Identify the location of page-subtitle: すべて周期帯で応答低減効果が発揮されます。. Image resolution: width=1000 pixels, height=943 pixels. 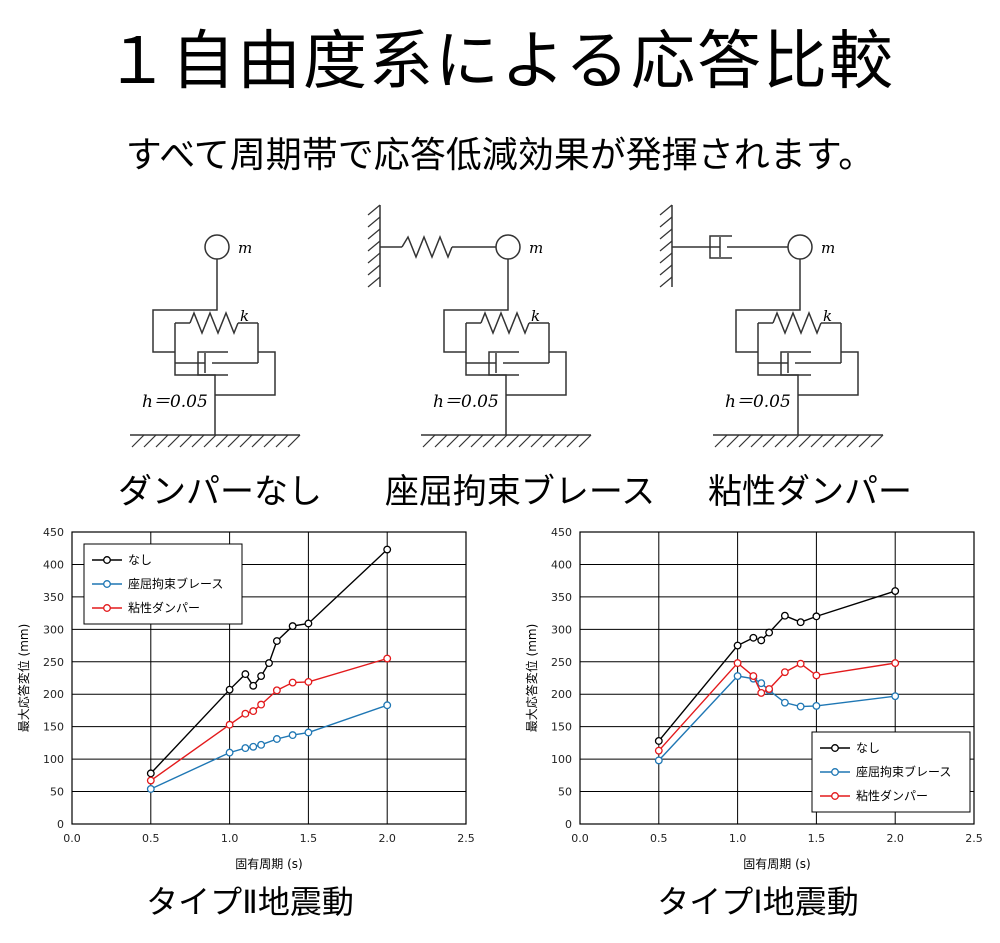
(500, 155).